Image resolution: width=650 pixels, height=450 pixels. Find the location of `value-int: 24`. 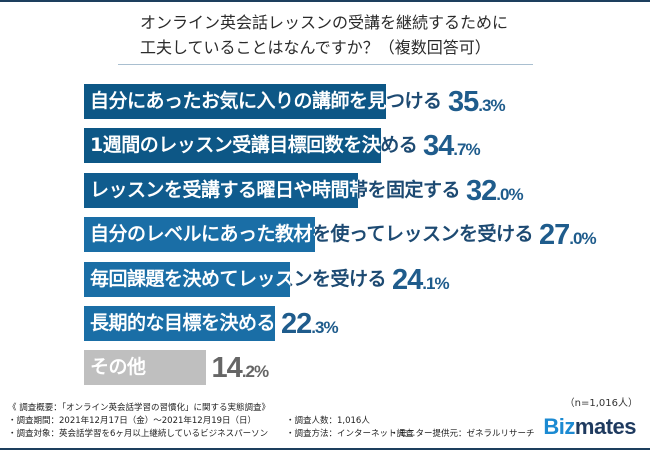

value-int: 24 is located at coordinates (407, 279).